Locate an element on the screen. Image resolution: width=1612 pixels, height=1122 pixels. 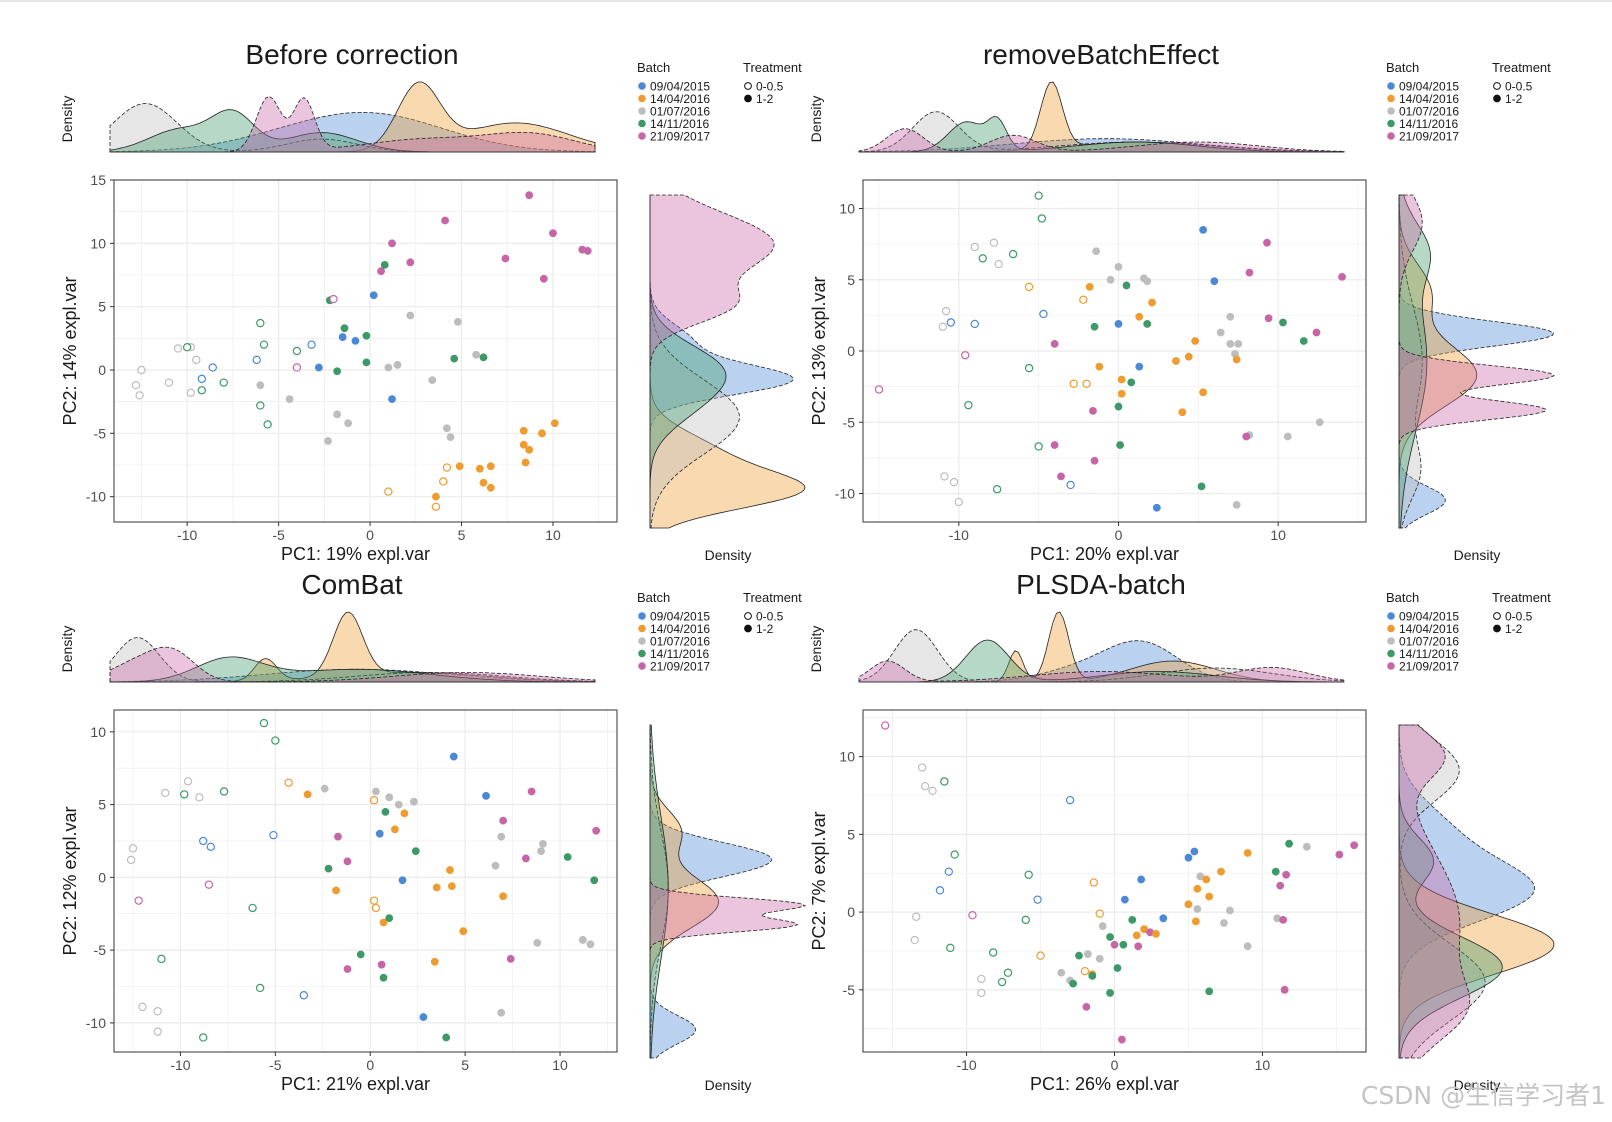
plot-frame is located at coordinates (365, 351).